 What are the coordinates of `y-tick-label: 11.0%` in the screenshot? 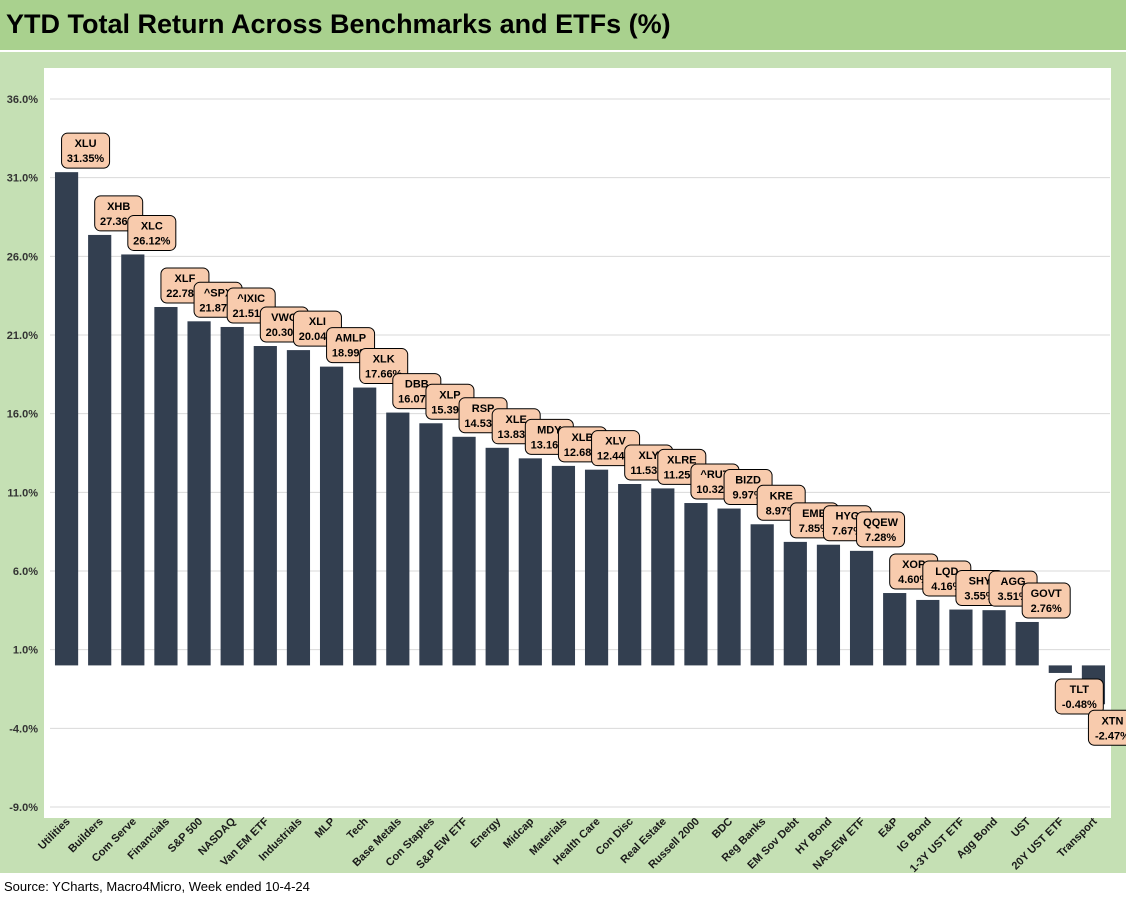 It's located at (22, 493).